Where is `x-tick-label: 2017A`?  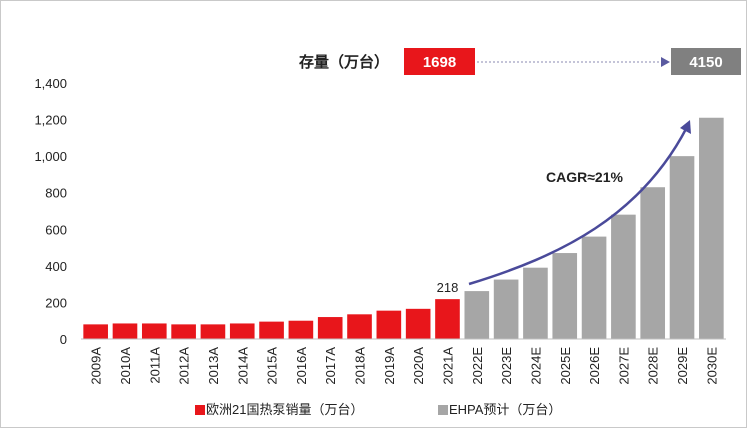 x-tick-label: 2017A is located at coordinates (330, 366).